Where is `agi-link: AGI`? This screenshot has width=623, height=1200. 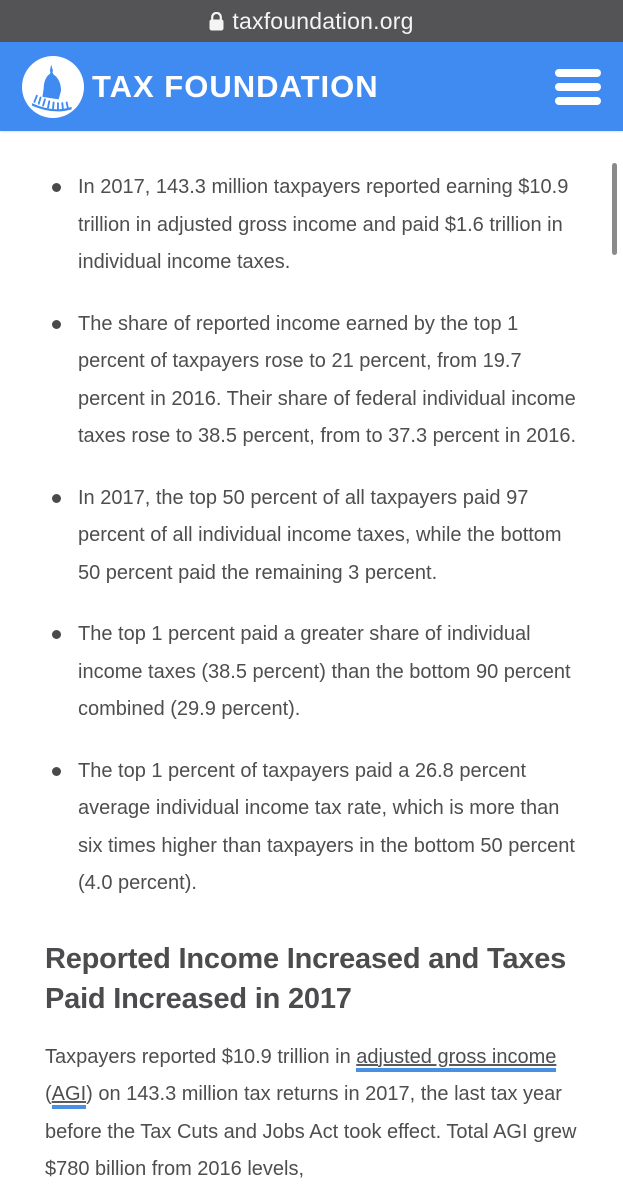
agi-link: AGI is located at coordinates (69, 1096).